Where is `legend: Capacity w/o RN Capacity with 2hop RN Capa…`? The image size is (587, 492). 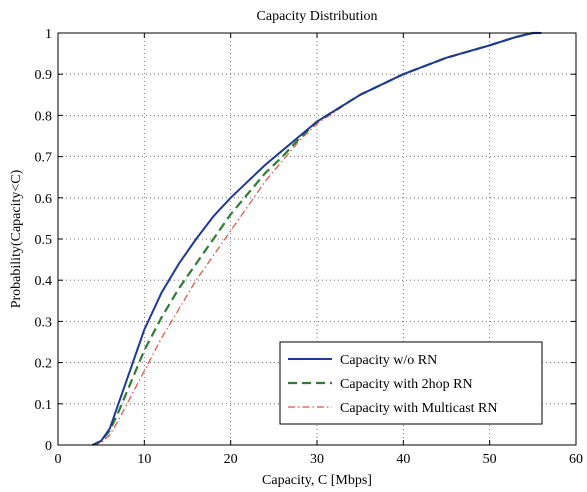 legend: Capacity w/o RN Capacity with 2hop RN Capa… is located at coordinates (411, 383).